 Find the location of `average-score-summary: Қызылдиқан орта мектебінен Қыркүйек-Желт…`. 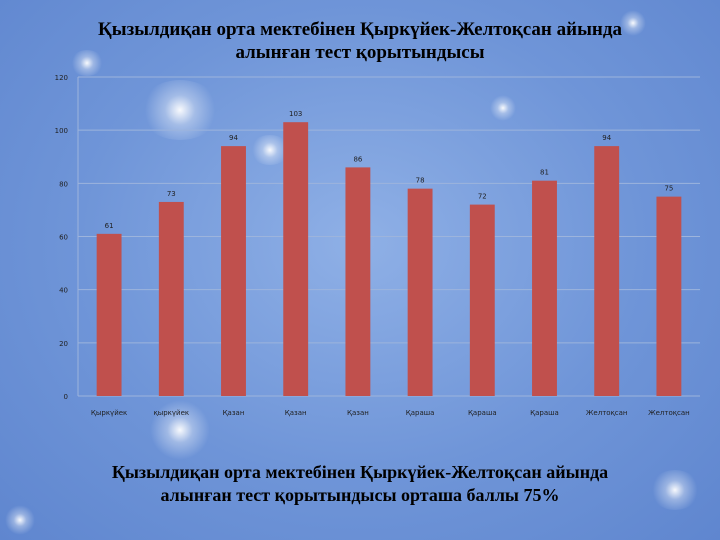

average-score-summary: Қызылдиқан орта мектебінен Қыркүйек-Желт… is located at coordinates (360, 484).